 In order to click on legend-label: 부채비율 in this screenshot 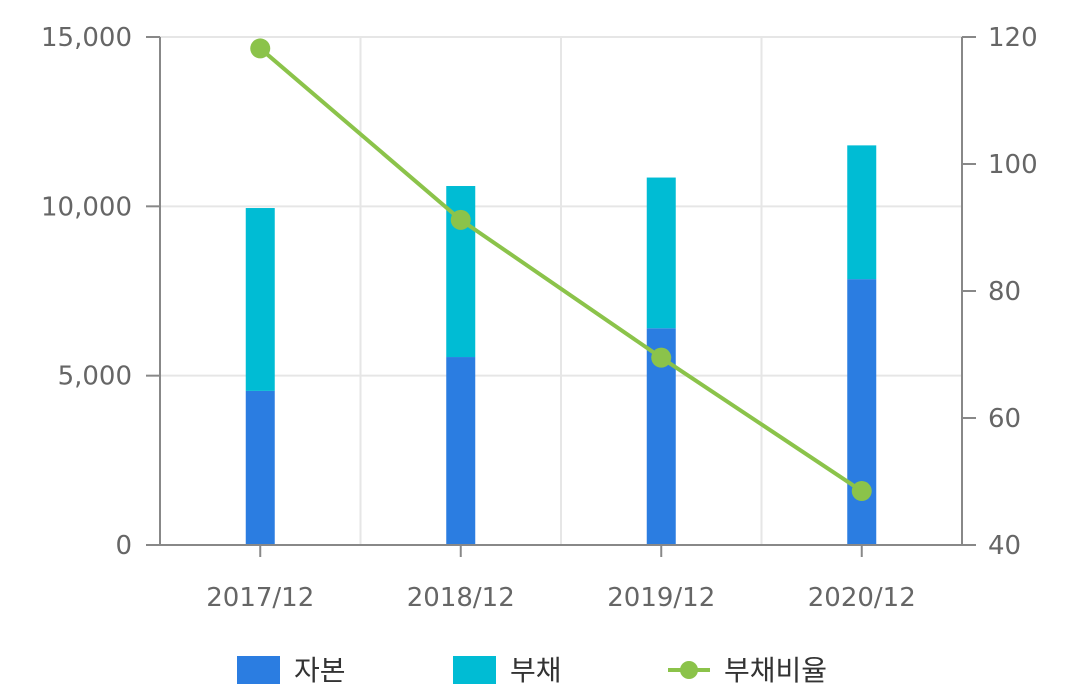, I will do `click(775, 670)`.